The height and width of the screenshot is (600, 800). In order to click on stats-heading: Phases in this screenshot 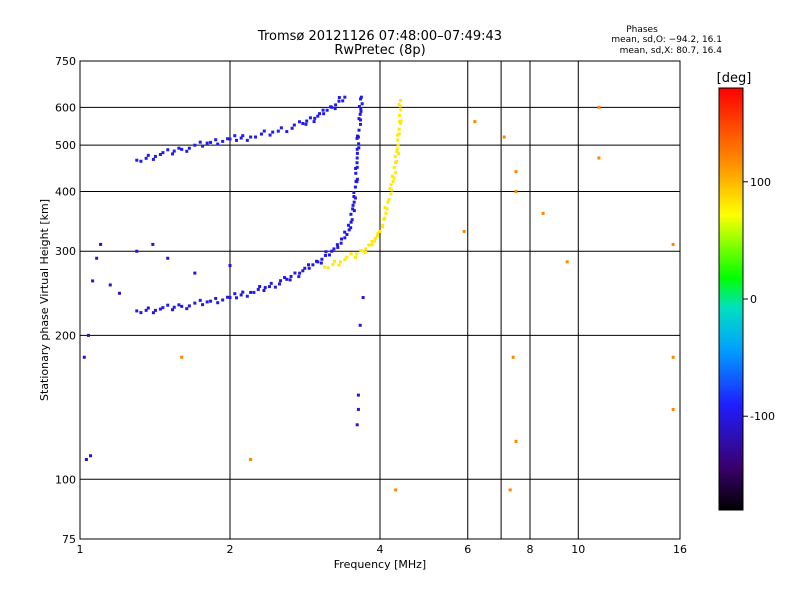, I will do `click(642, 30)`.